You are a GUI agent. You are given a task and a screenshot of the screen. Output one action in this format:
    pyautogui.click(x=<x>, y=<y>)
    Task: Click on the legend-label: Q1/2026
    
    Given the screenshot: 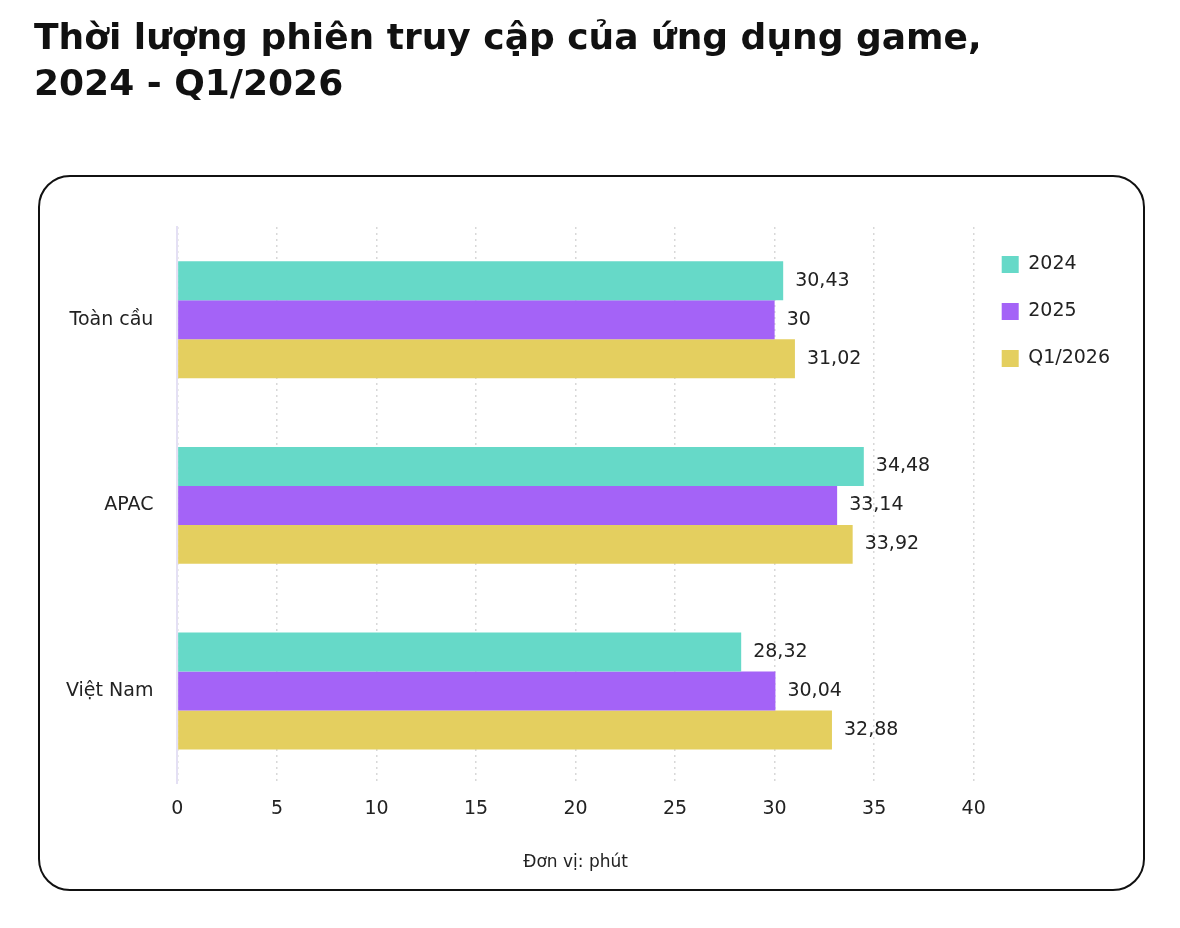 What is the action you would take?
    pyautogui.click(x=1069, y=356)
    